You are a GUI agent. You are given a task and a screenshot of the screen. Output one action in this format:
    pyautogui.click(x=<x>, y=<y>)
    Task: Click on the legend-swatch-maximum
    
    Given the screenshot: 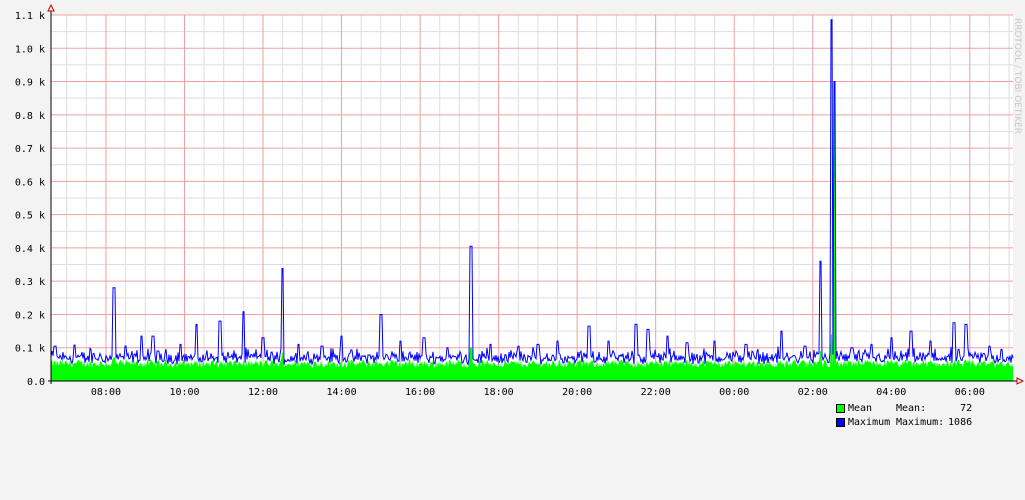 What is the action you would take?
    pyautogui.click(x=840, y=422)
    